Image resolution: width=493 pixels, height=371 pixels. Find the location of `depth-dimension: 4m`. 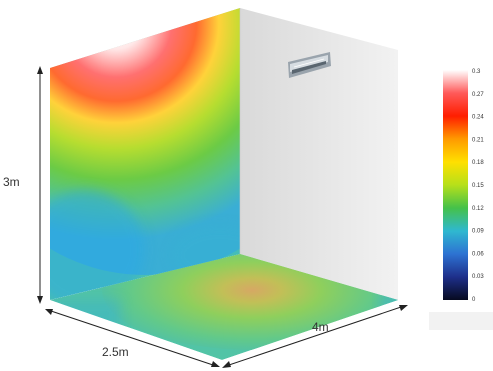

depth-dimension: 4m is located at coordinates (315, 336).